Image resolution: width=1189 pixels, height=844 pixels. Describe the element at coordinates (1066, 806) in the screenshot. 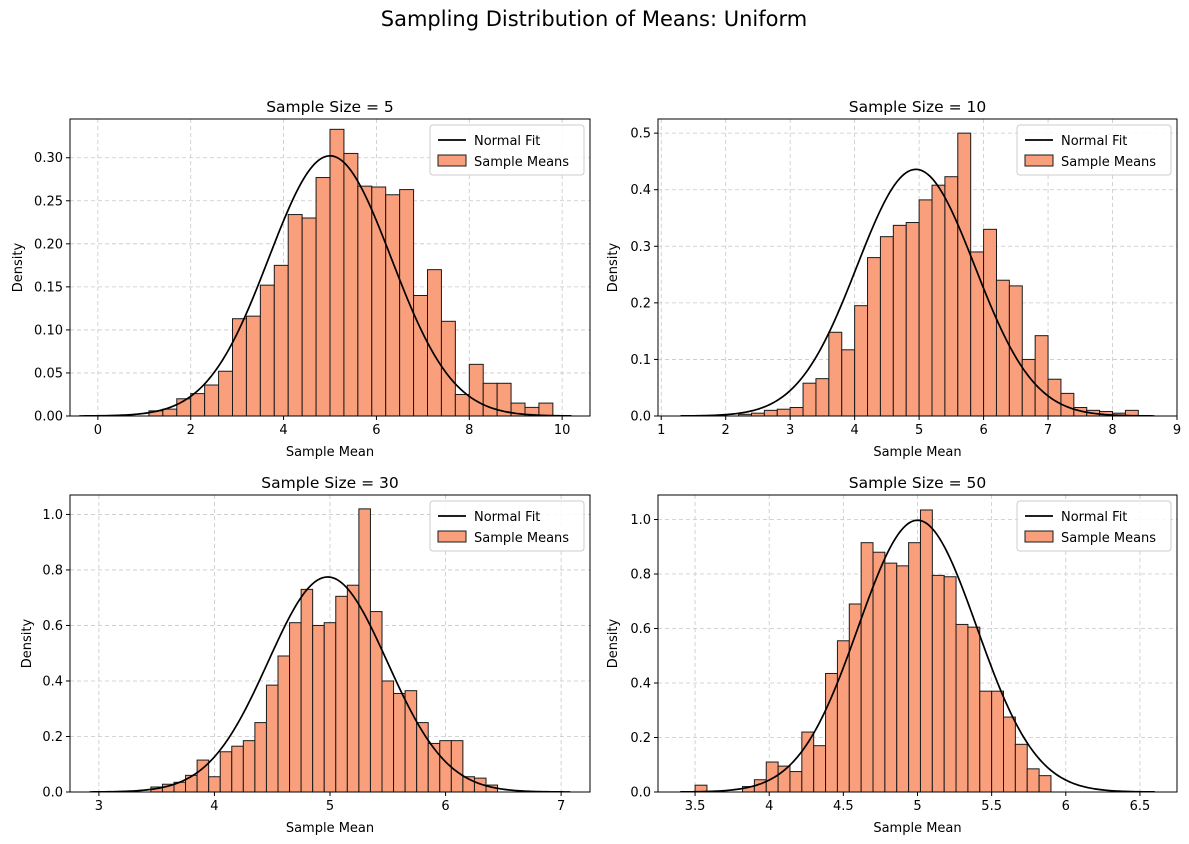

I see `x-tick-label: 6` at that location.